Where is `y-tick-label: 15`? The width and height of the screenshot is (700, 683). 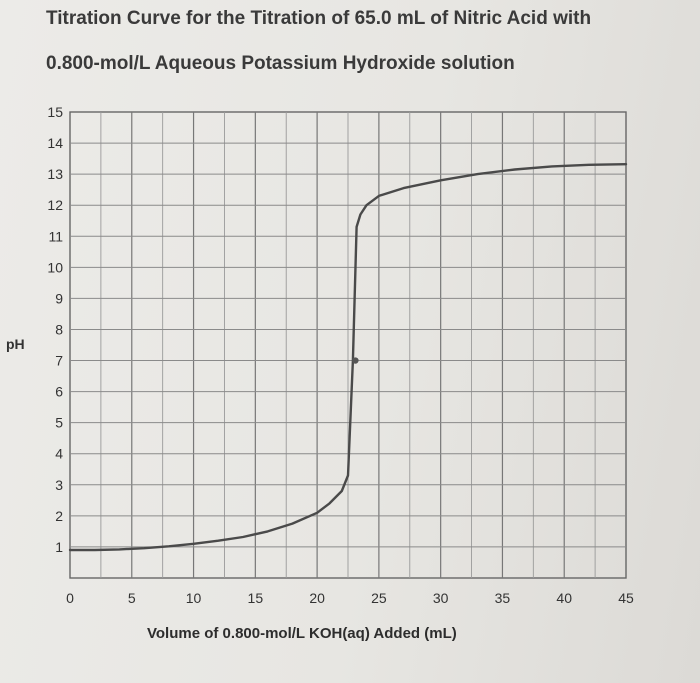 y-tick-label: 15 is located at coordinates (55, 112).